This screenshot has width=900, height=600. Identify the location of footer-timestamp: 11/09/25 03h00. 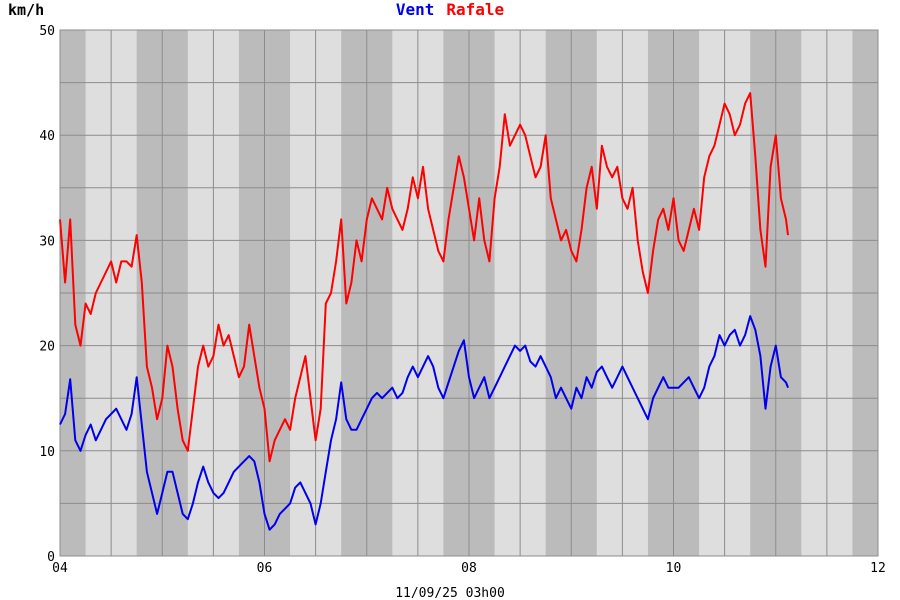
(450, 593).